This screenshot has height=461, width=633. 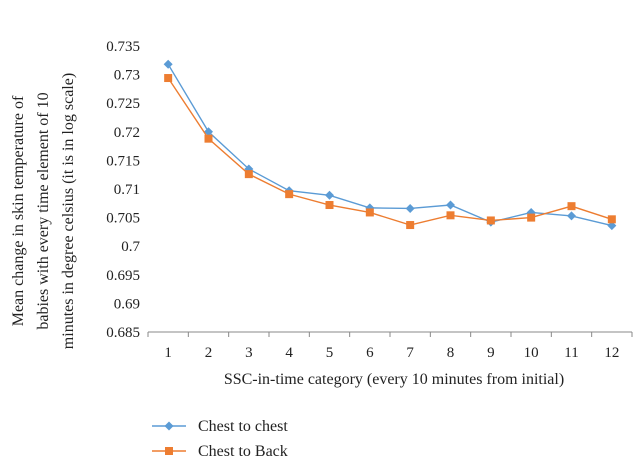 What do you see at coordinates (123, 104) in the screenshot?
I see `y-tick-label: 0.725` at bounding box center [123, 104].